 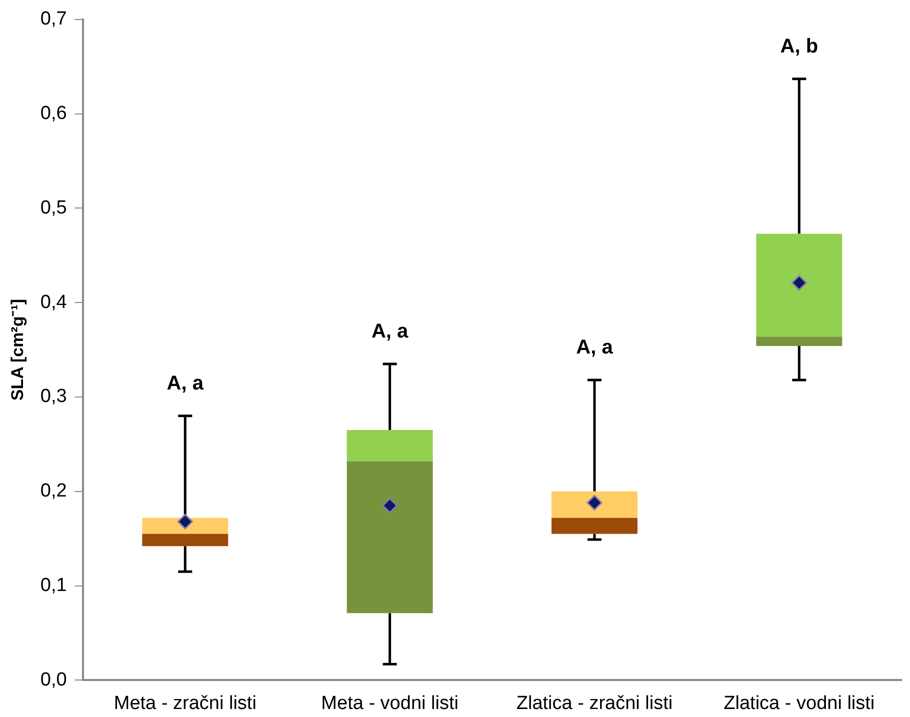 What do you see at coordinates (389, 703) in the screenshot?
I see `x-tick-label: Meta - vodni listi` at bounding box center [389, 703].